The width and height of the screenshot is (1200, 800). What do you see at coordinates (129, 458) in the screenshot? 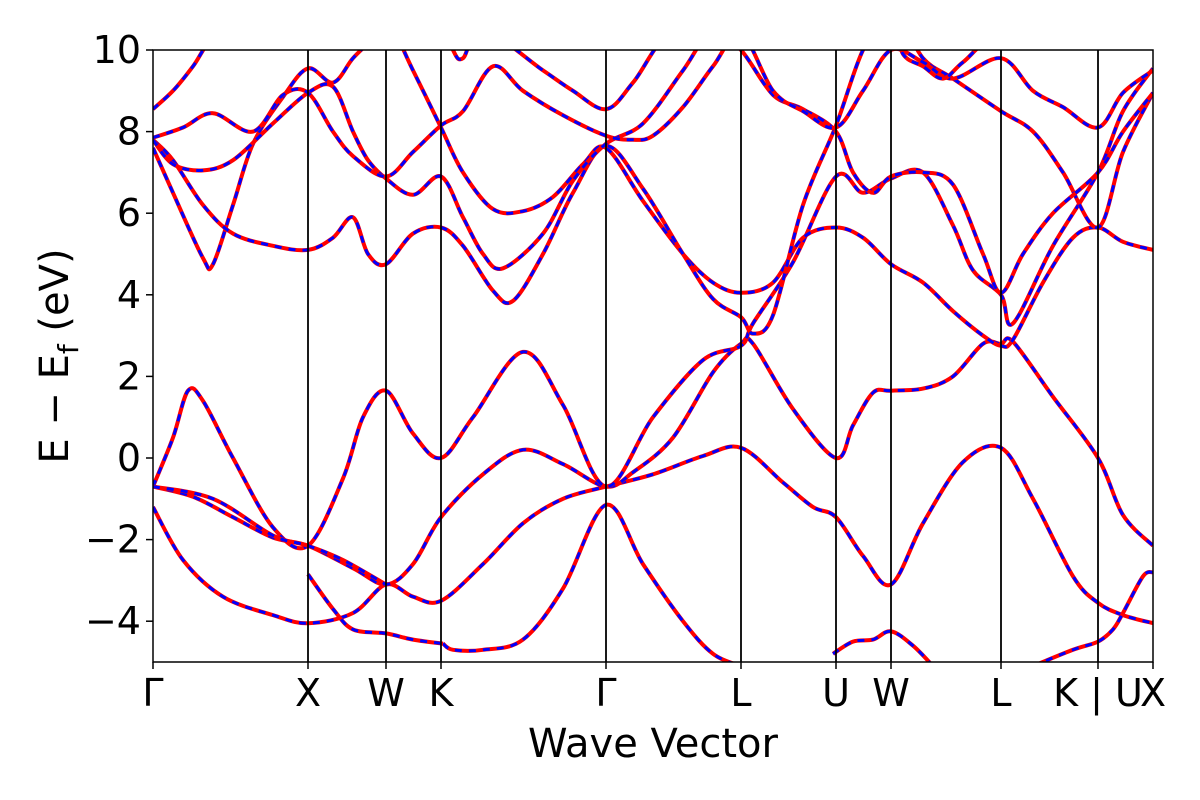
I see `y-tick-label-2: 0` at bounding box center [129, 458].